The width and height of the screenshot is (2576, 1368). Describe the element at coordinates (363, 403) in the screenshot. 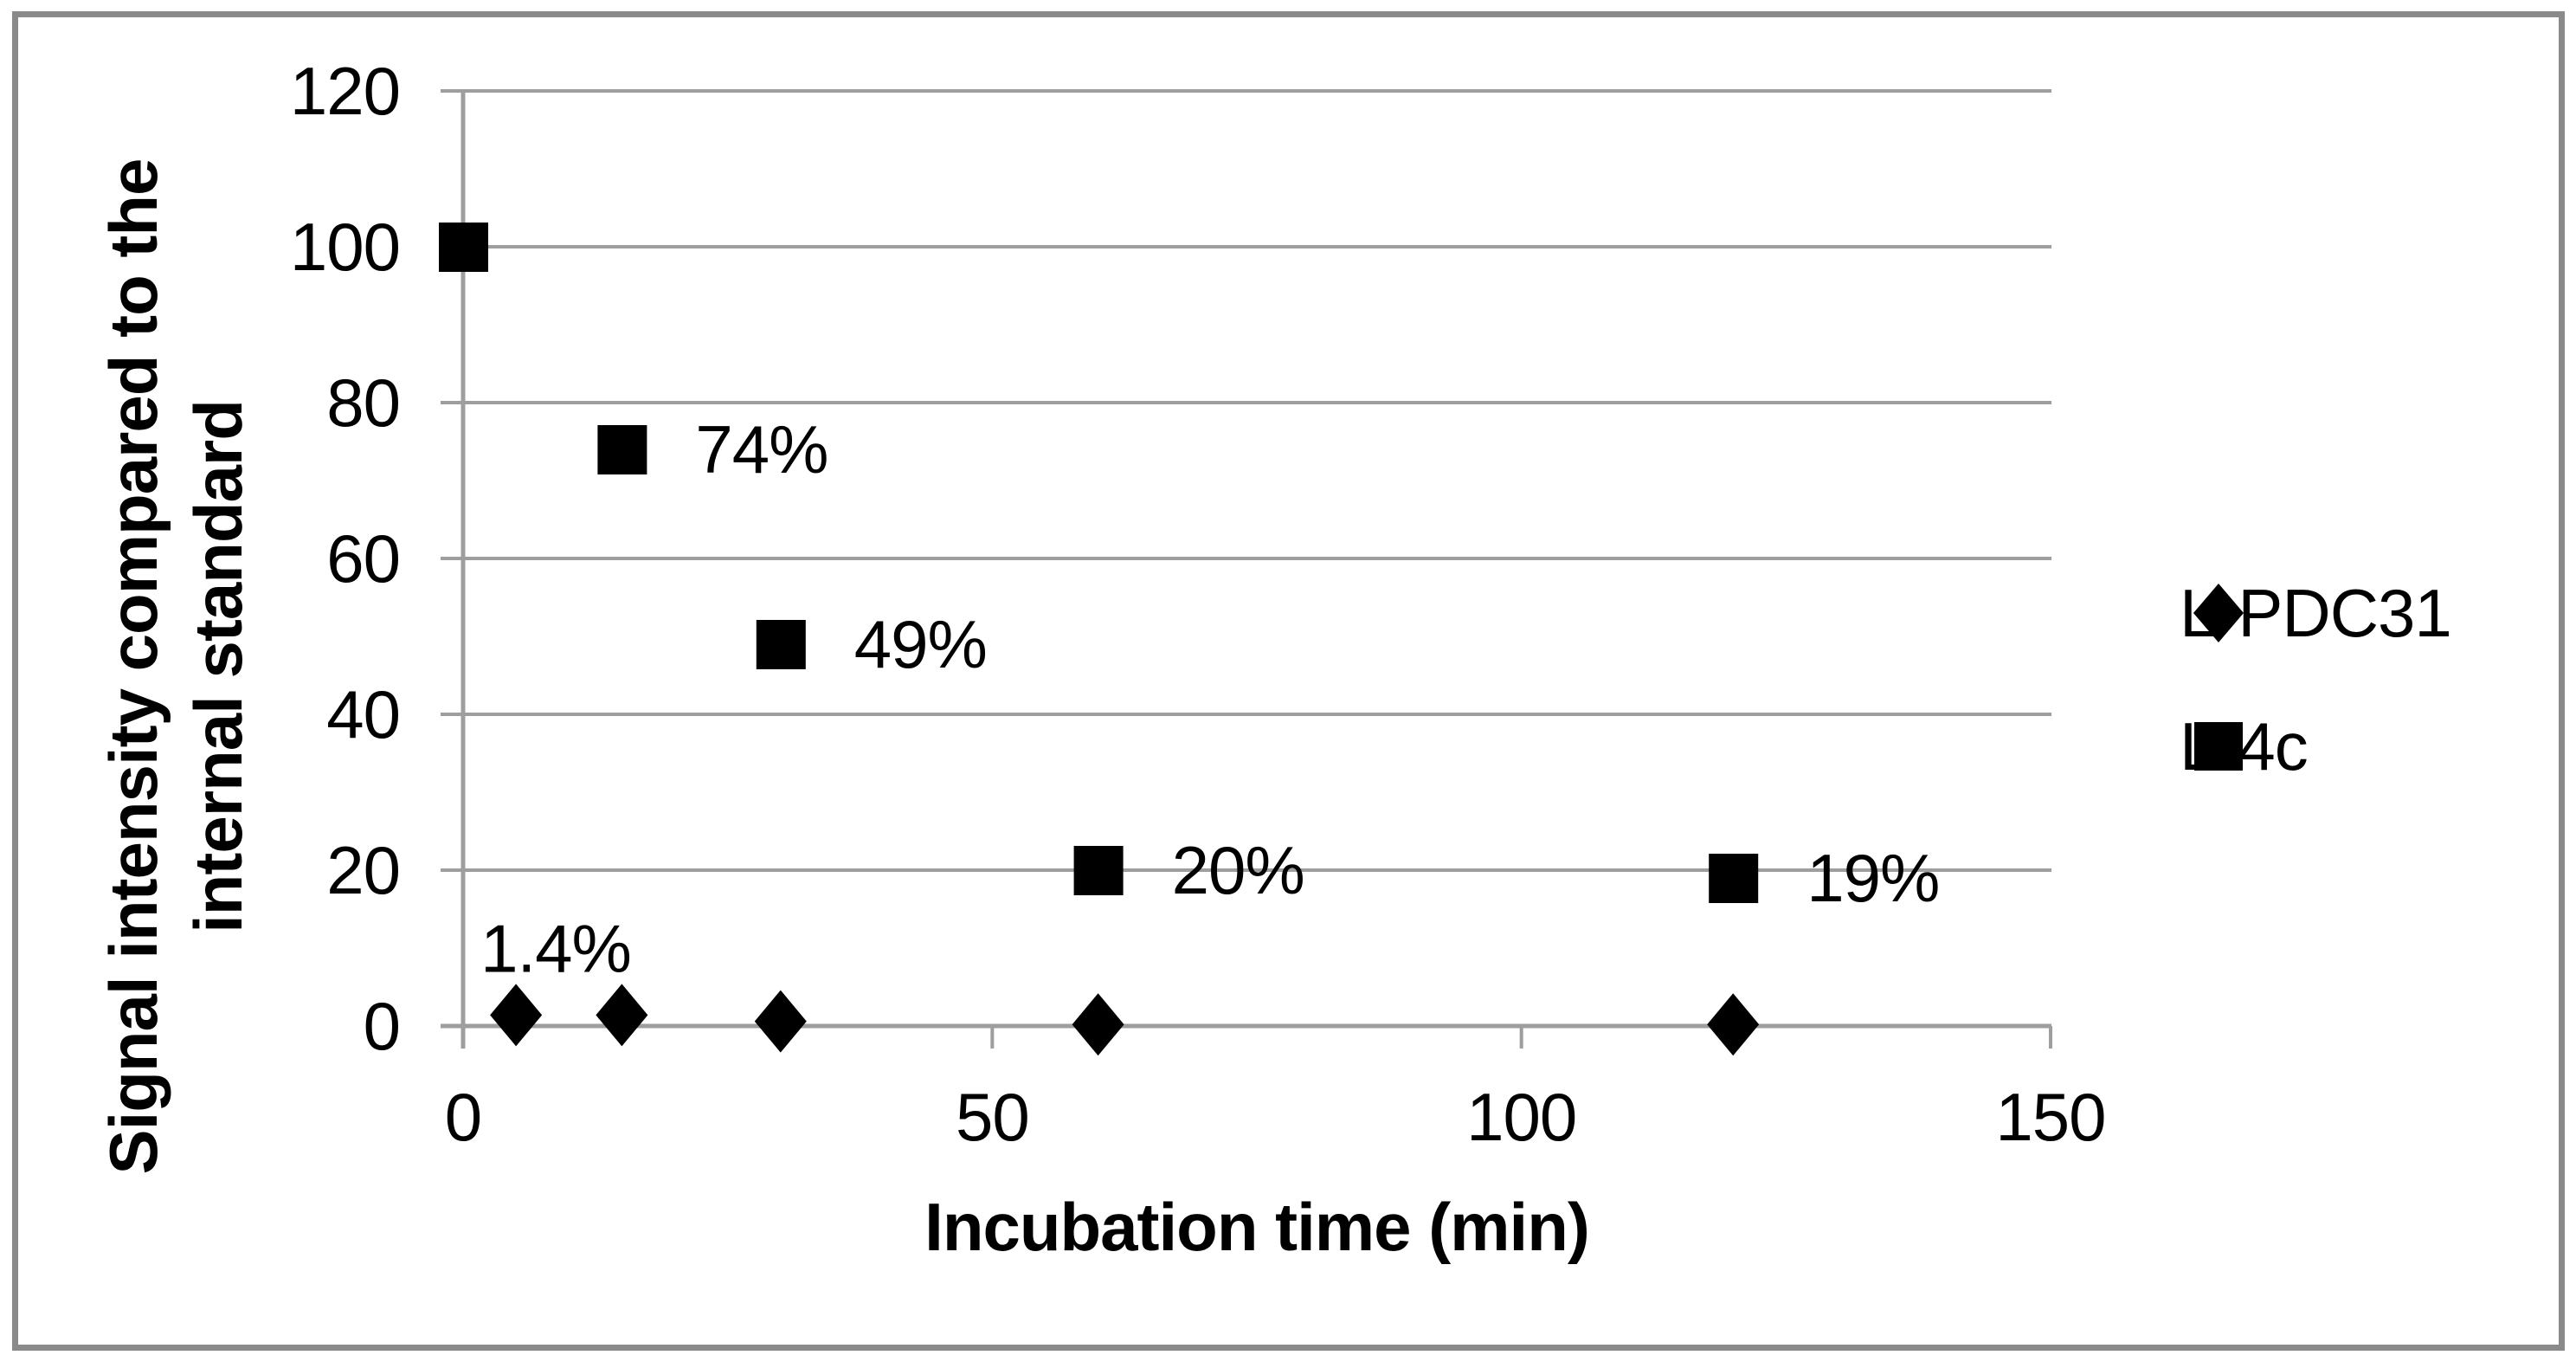

I see `y-tick-label: 80` at that location.